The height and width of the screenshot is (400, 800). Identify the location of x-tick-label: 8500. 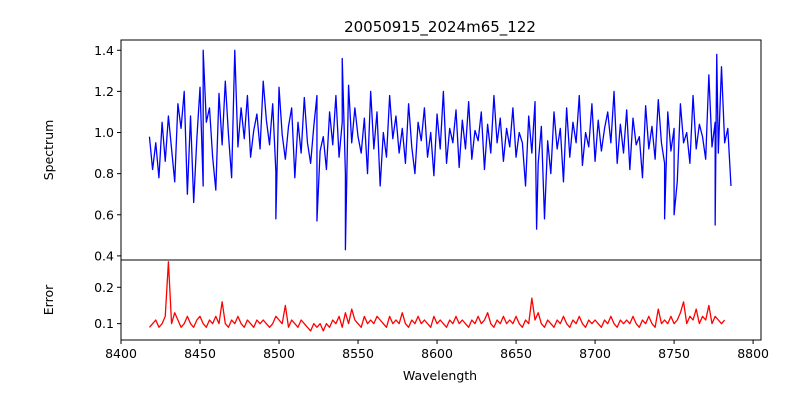
(279, 353).